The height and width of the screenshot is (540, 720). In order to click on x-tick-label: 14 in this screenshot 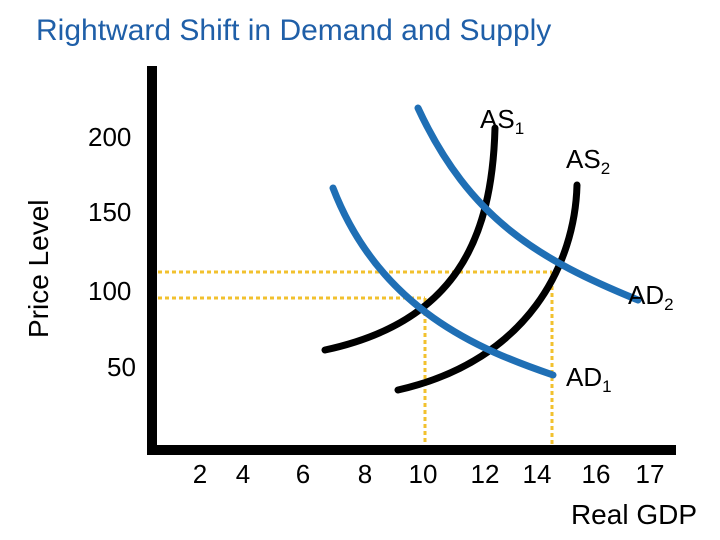, I will do `click(537, 474)`.